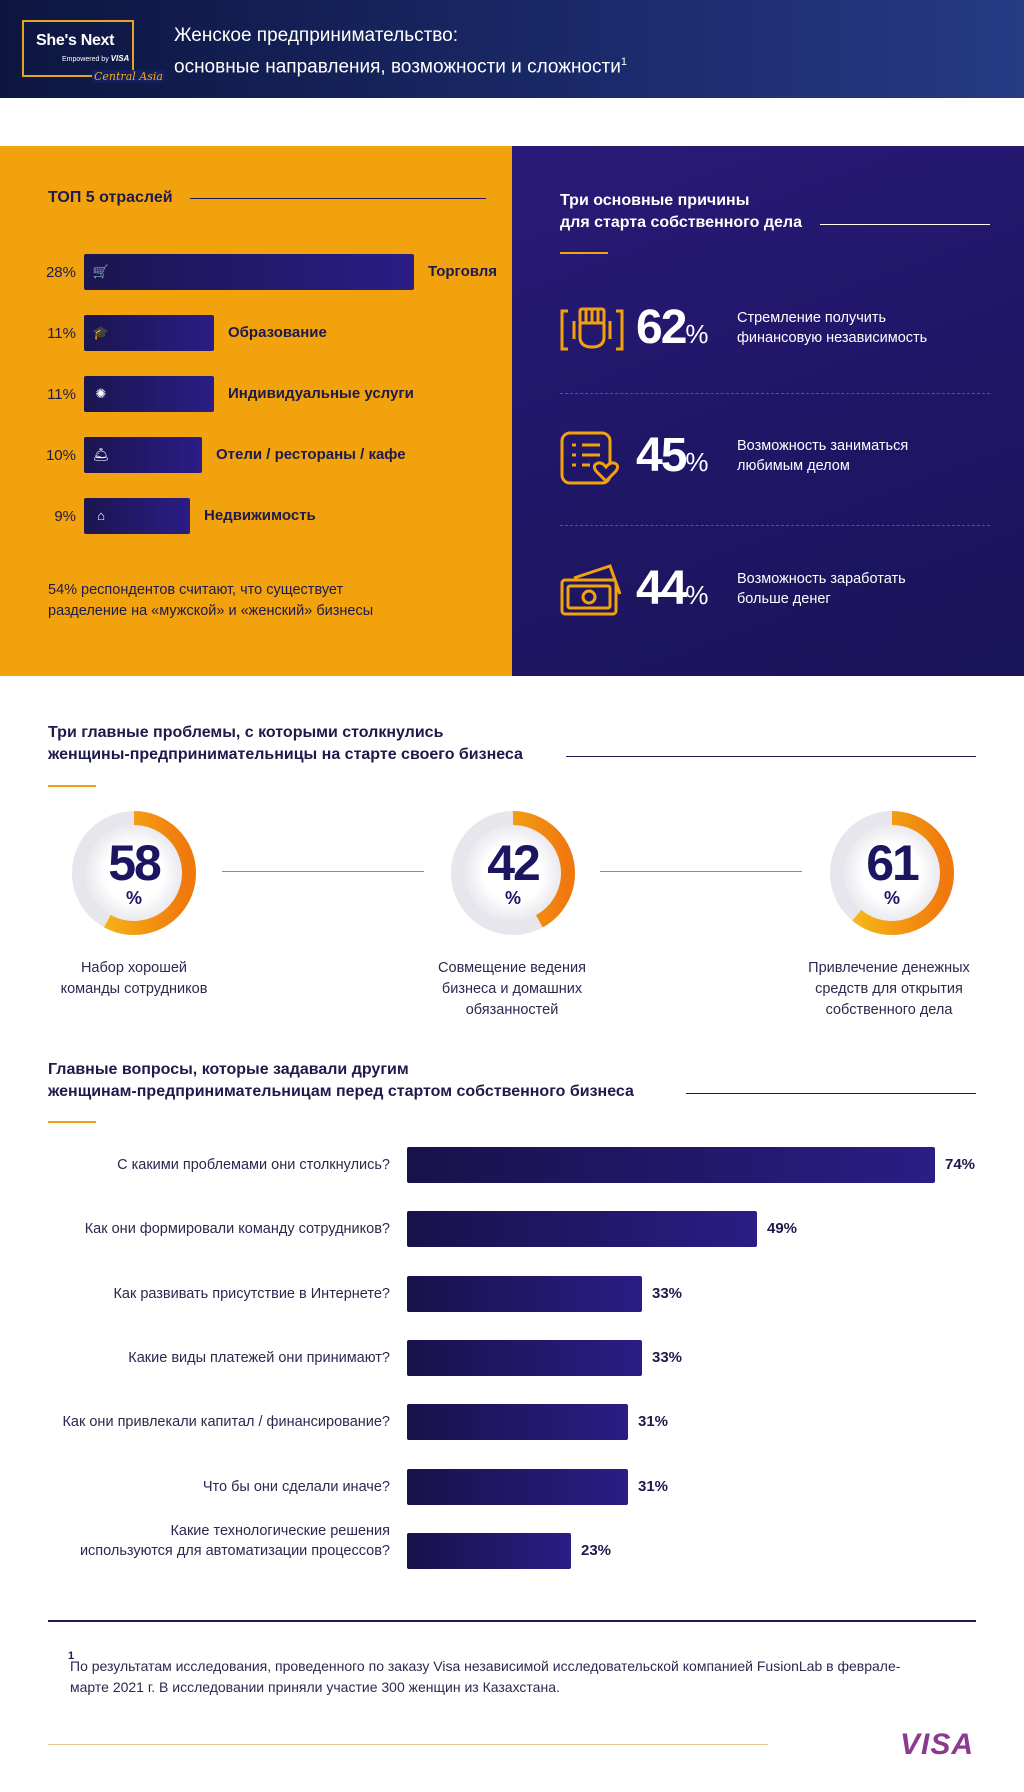  What do you see at coordinates (697, 334) in the screenshot?
I see `reason-percent-sign: %` at bounding box center [697, 334].